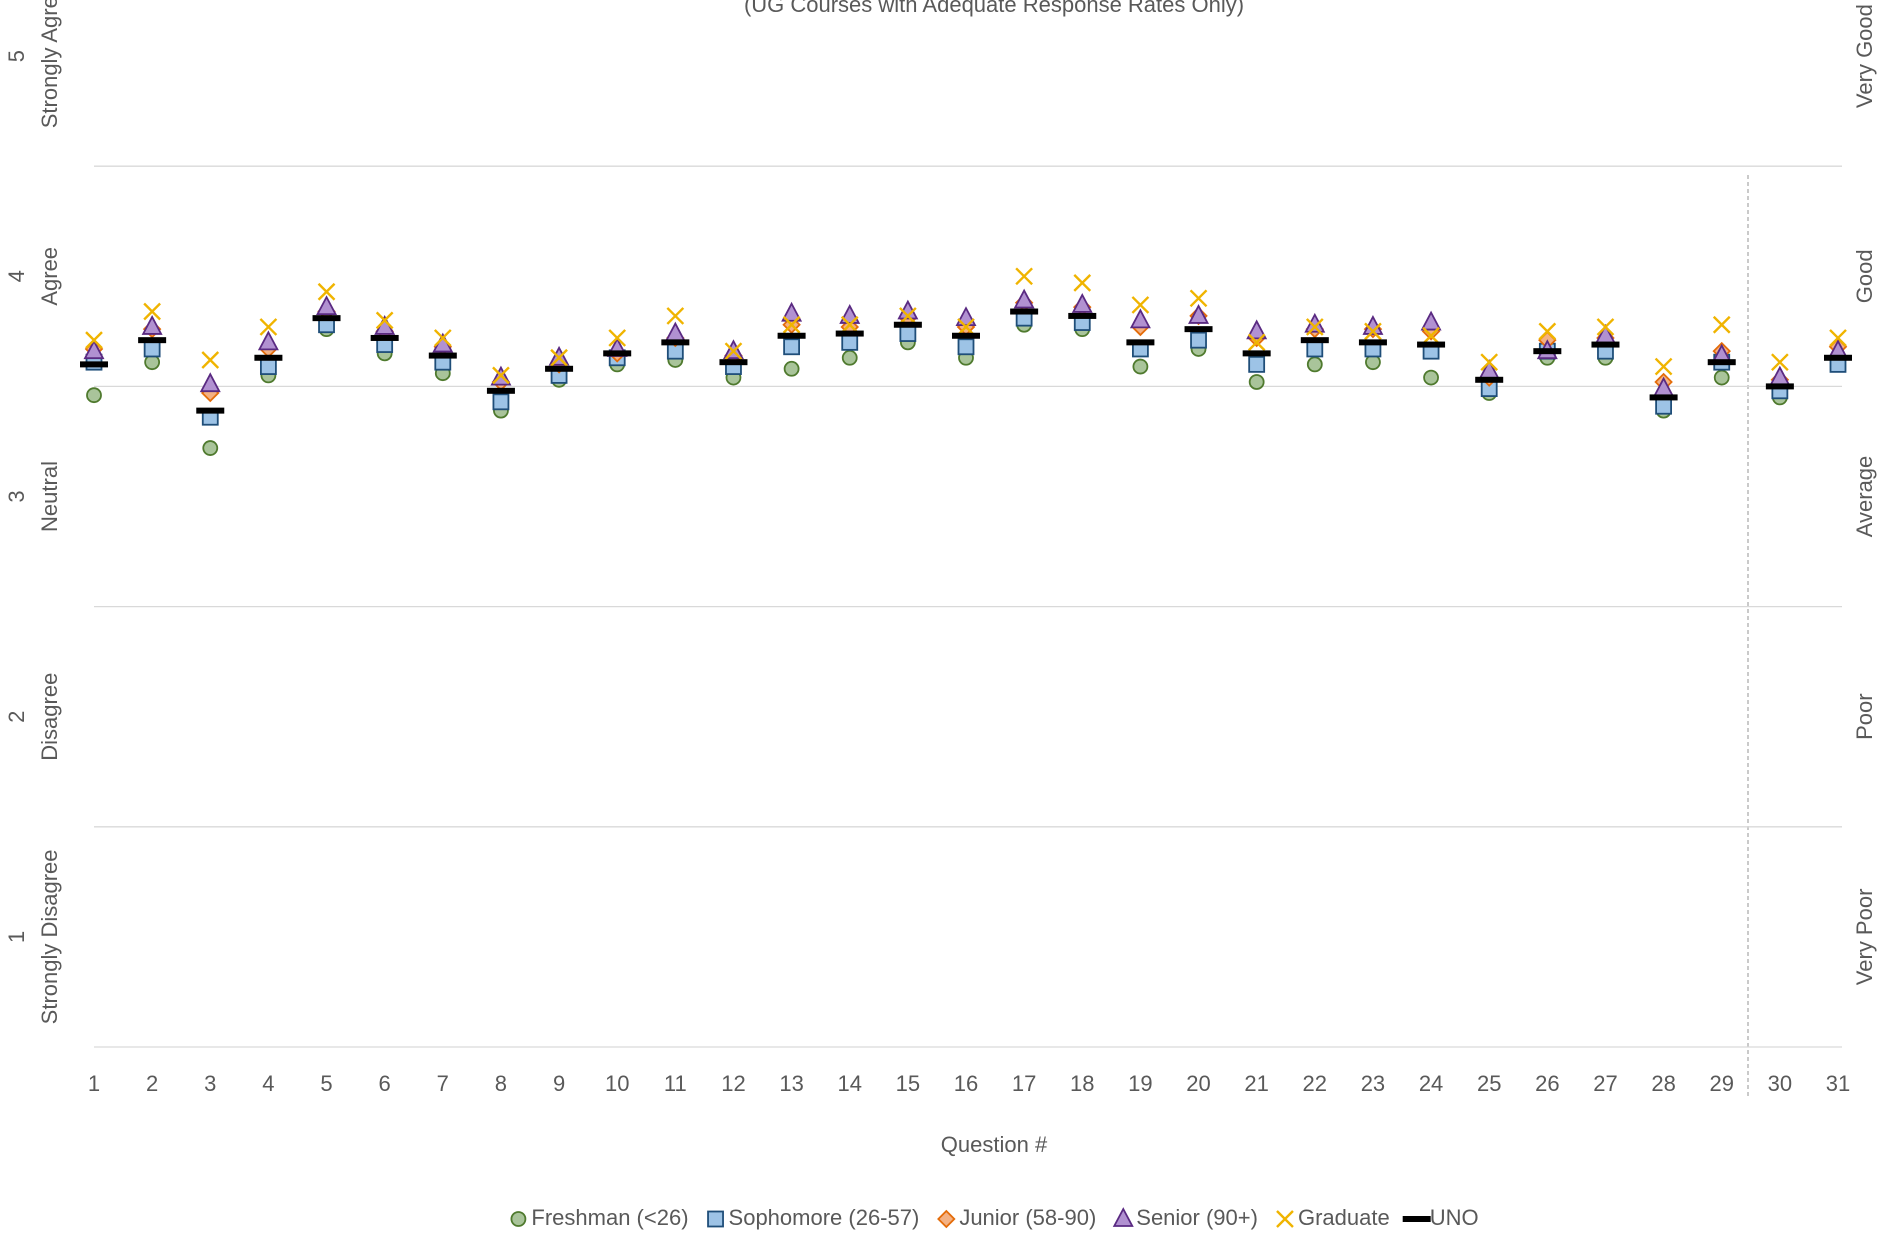  I want to click on x-tick-label: 30, so click(1780, 1083).